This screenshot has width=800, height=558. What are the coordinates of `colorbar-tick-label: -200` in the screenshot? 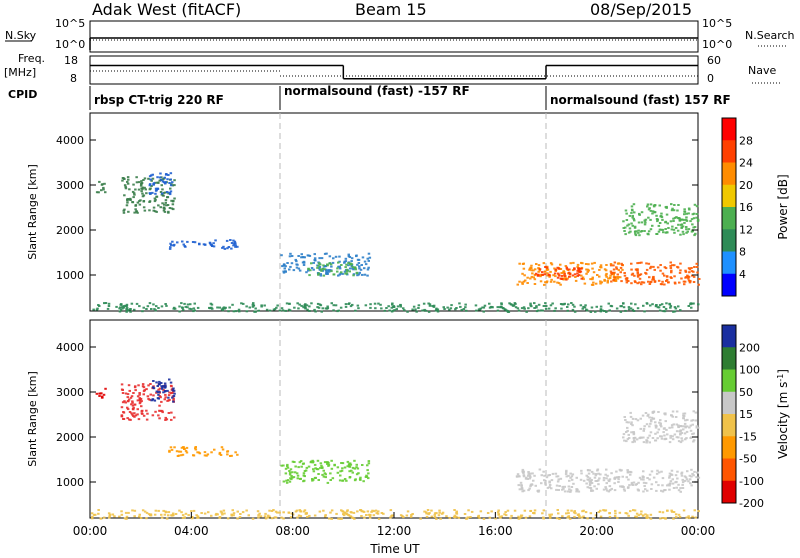 It's located at (751, 503).